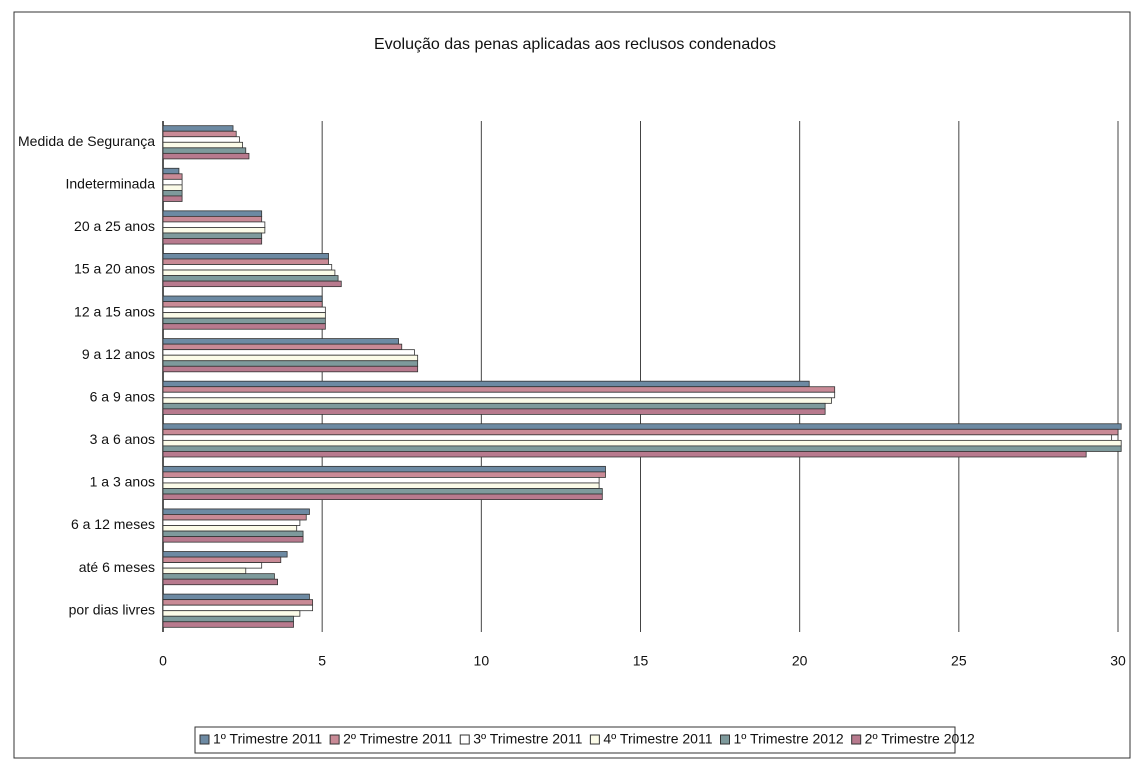 The image size is (1134, 760). I want to click on y-tick-label: 20 a 25 anos, so click(114, 226).